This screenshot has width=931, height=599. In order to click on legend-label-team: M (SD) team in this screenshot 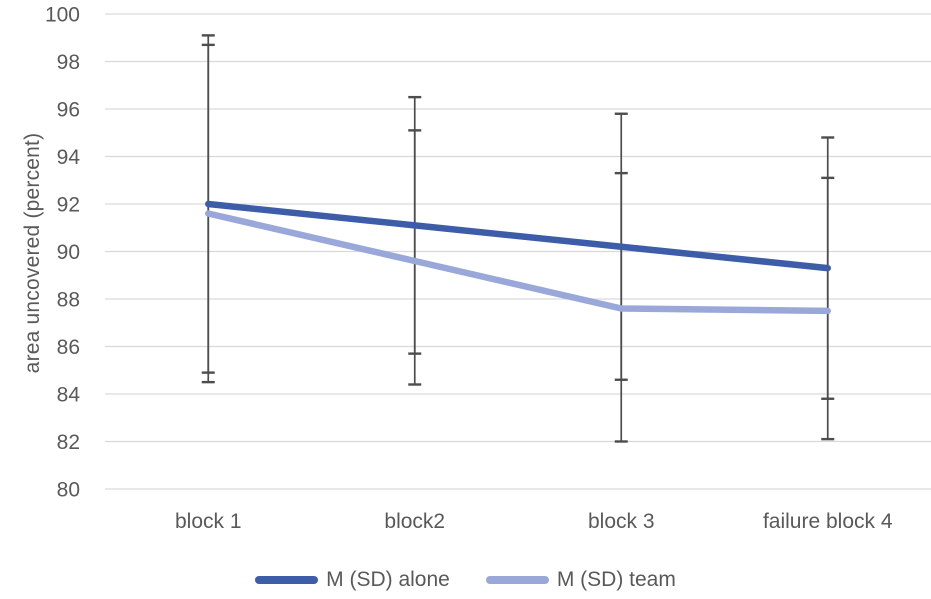, I will do `click(616, 579)`.